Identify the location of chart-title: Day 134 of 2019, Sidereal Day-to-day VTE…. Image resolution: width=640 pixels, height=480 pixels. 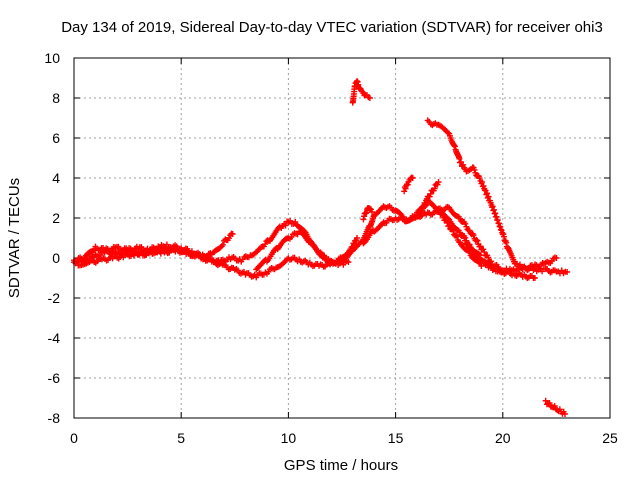
(332, 27).